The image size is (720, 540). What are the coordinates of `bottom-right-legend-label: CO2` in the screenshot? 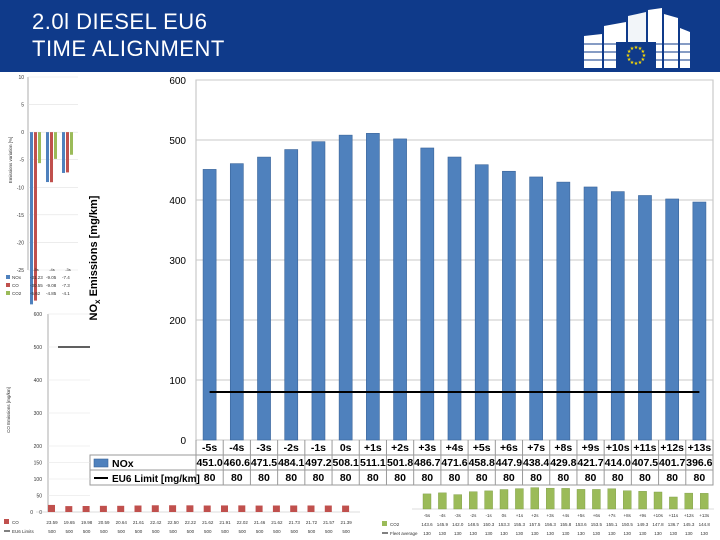 It's located at (395, 524).